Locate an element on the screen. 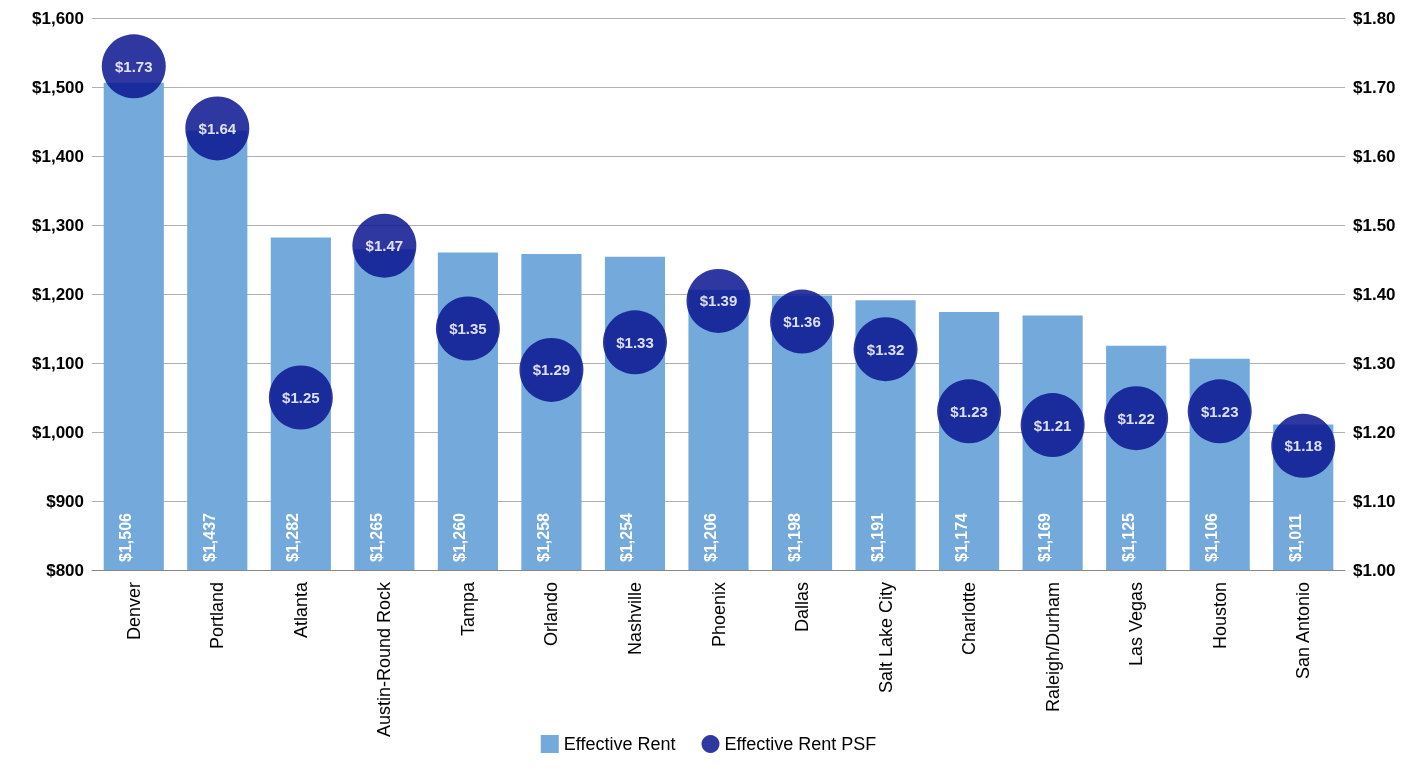  y-tick-label: $800 is located at coordinates (65, 570).